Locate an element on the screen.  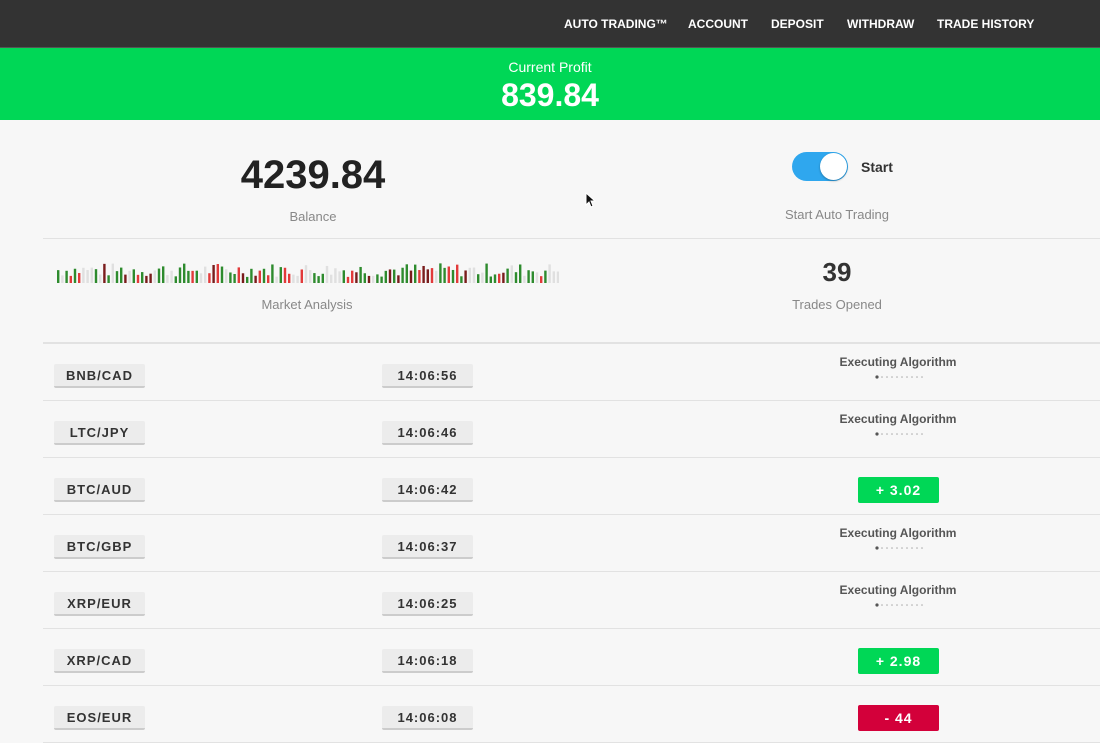
profit-result: + 3.02 is located at coordinates (898, 490).